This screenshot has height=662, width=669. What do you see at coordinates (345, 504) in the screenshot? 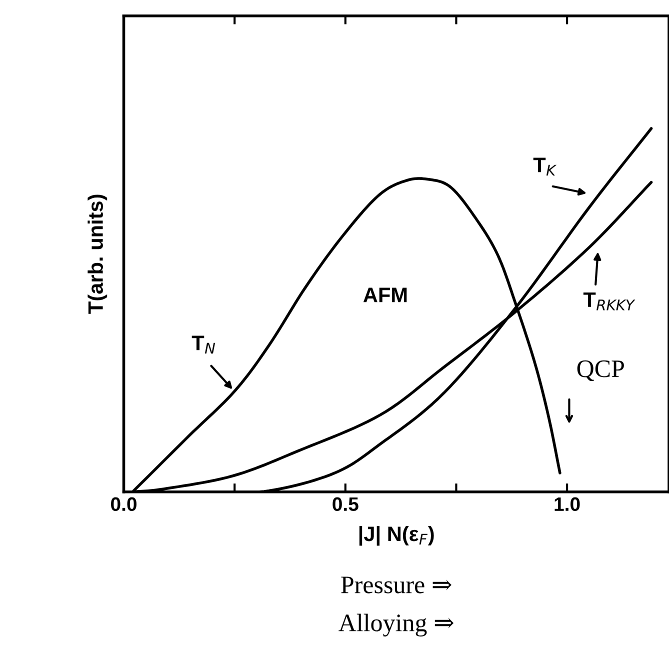
I see `x-tick-label: 0.5` at bounding box center [345, 504].